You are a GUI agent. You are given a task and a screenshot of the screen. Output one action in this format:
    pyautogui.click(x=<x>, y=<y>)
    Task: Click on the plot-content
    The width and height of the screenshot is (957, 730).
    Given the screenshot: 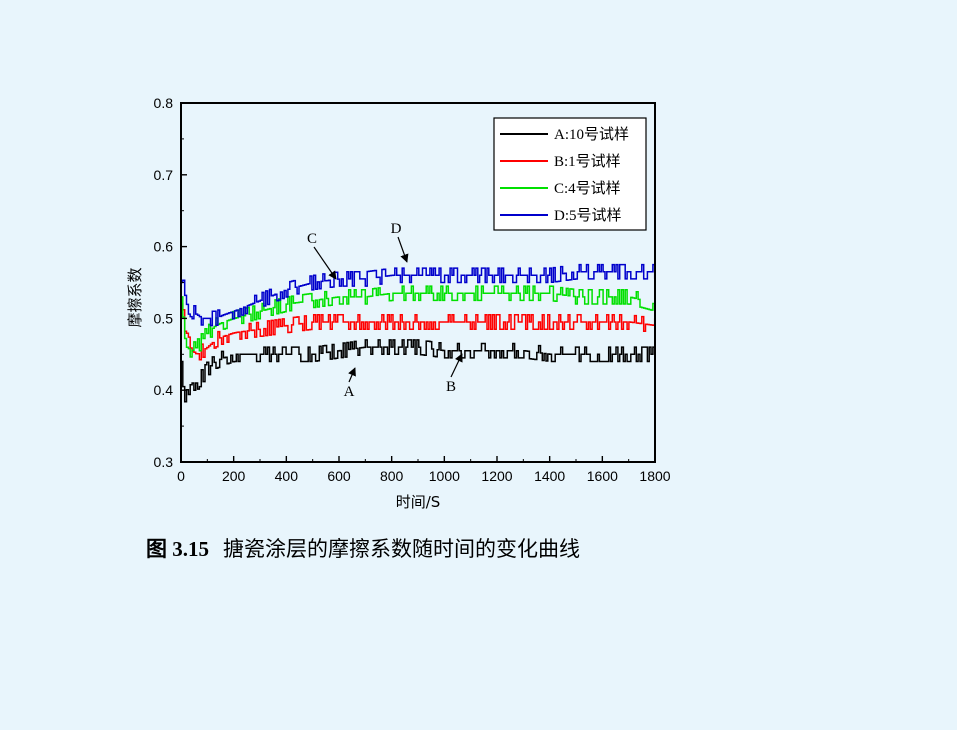 What is the action you would take?
    pyautogui.click(x=418, y=333)
    